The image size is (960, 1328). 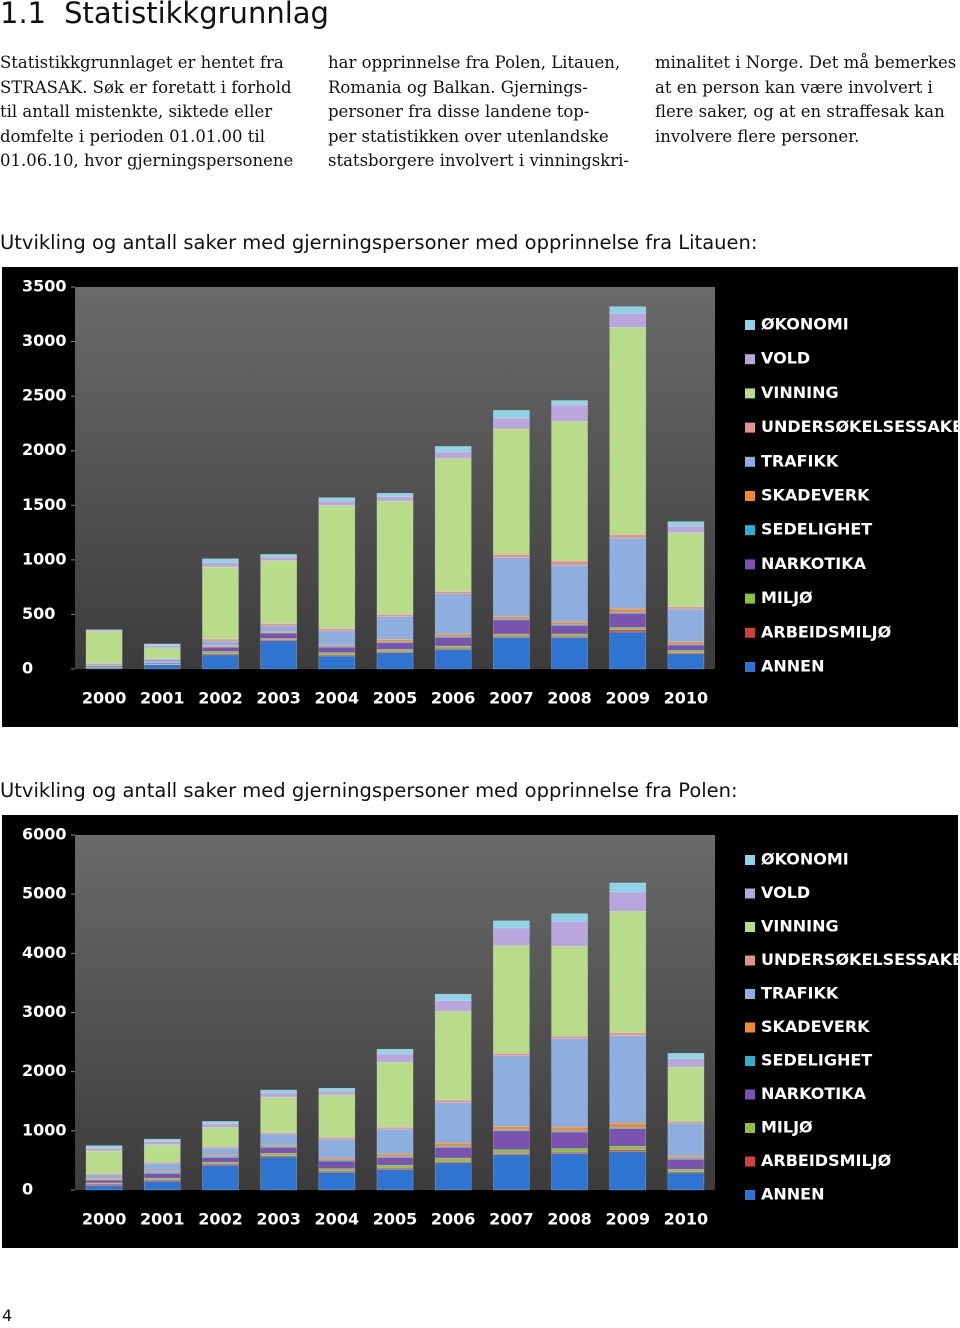 What do you see at coordinates (794, 87) in the screenshot?
I see `text-line: at en person kan være involvert i` at bounding box center [794, 87].